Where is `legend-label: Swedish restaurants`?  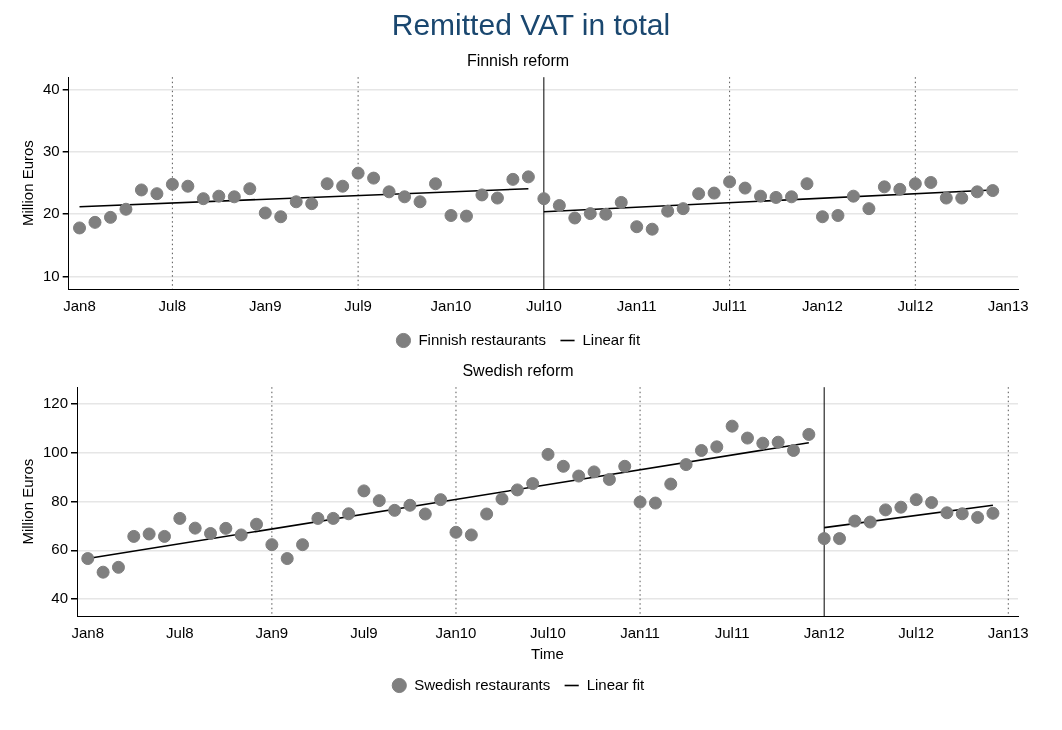 legend-label: Swedish restaurants is located at coordinates (482, 684).